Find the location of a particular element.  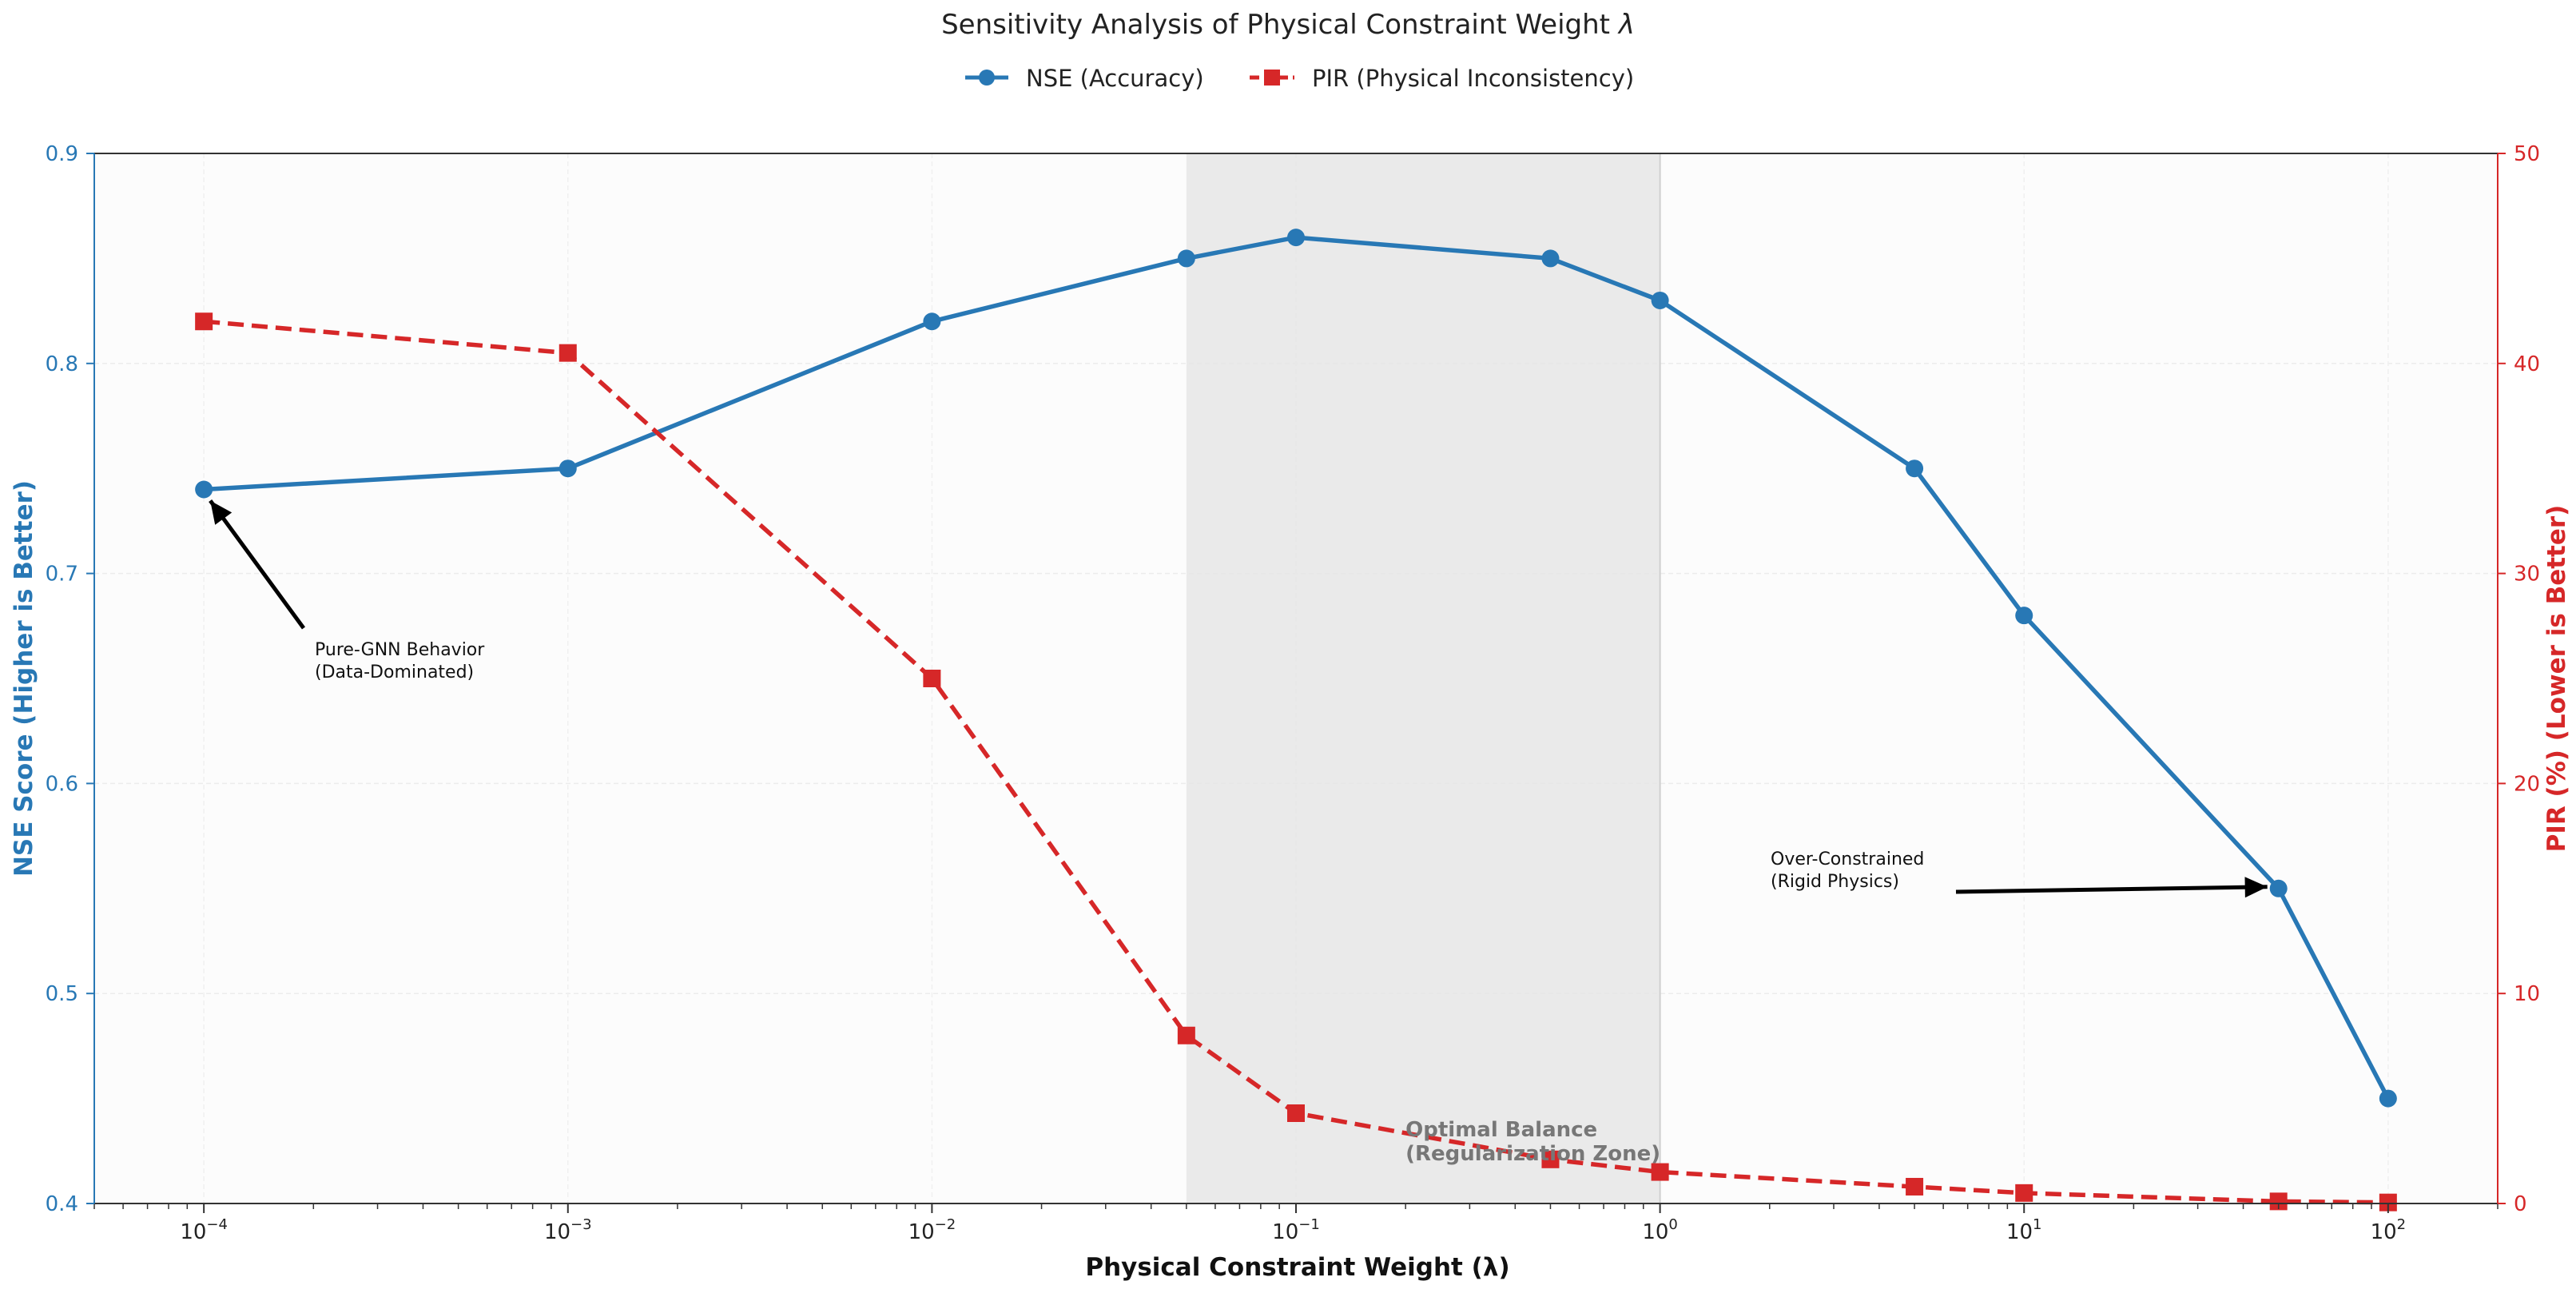

y-left-tick-label: 0.8 is located at coordinates (62, 364).